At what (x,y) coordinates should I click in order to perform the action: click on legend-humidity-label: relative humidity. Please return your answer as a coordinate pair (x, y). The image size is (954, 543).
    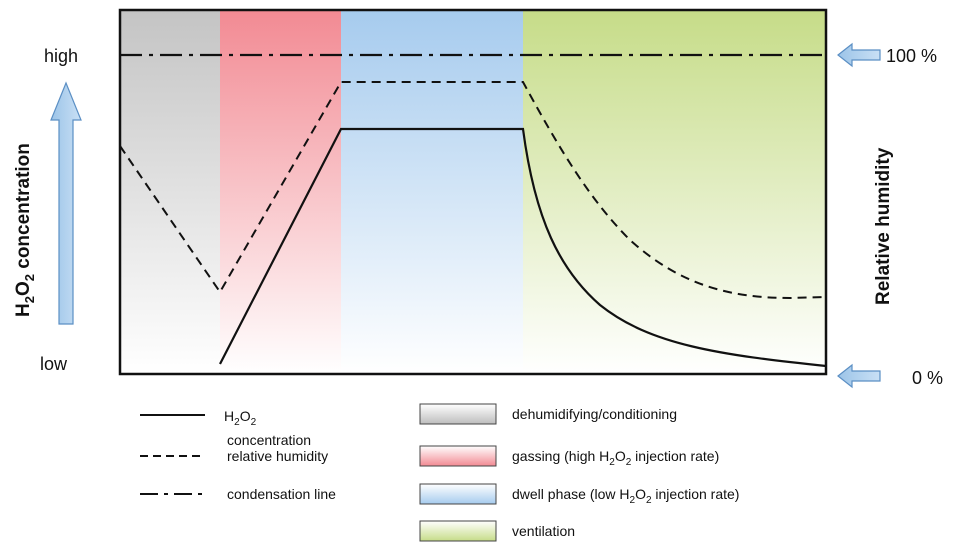
    Looking at the image, I should click on (277, 456).